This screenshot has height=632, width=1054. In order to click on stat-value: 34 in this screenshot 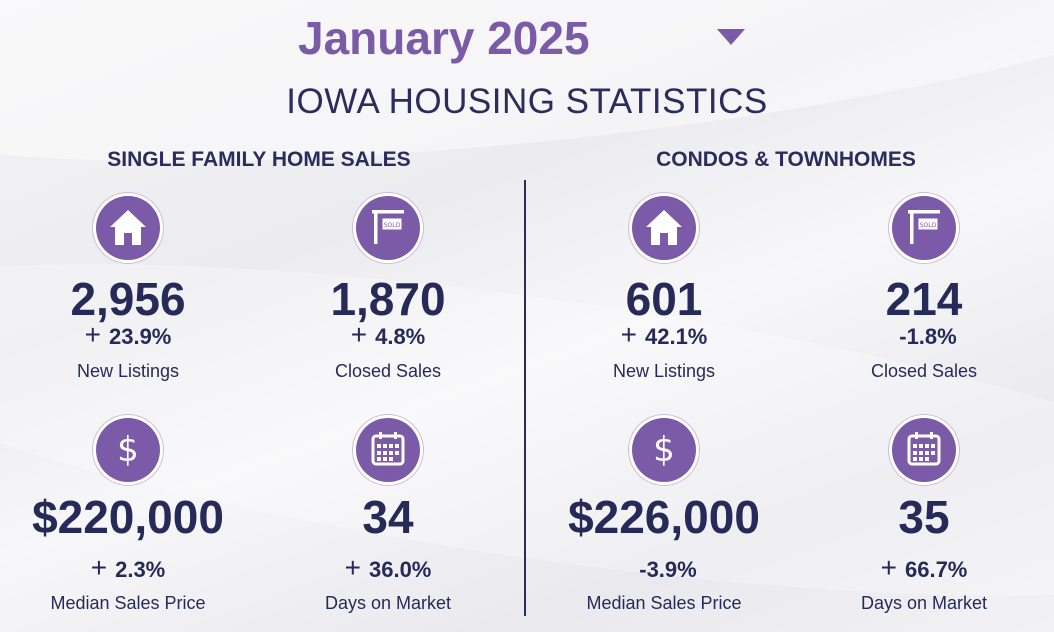, I will do `click(388, 517)`.